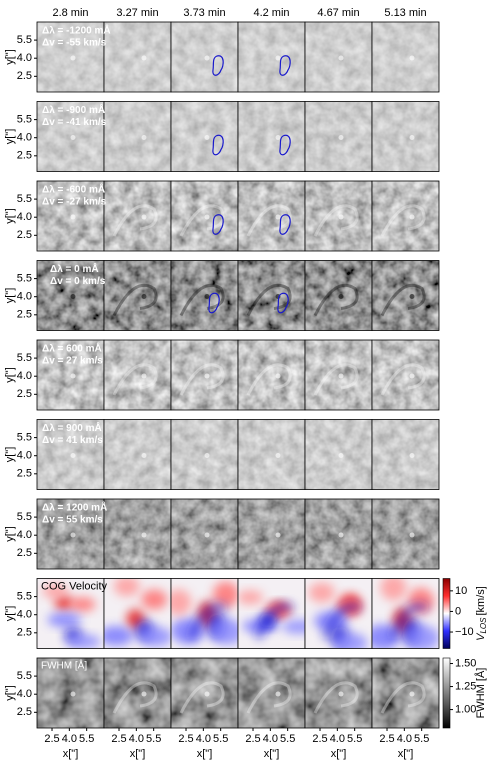 This screenshot has width=491, height=762. Describe the element at coordinates (76, 30) in the screenshot. I see `row-label: Δλ = -1200 mÅ` at that location.